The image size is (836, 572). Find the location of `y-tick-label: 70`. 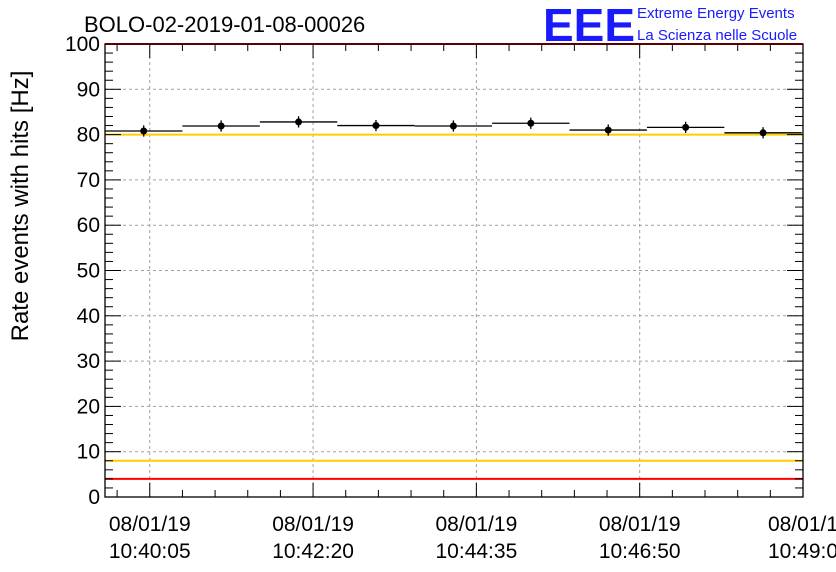

y-tick-label: 70 is located at coordinates (88, 180).